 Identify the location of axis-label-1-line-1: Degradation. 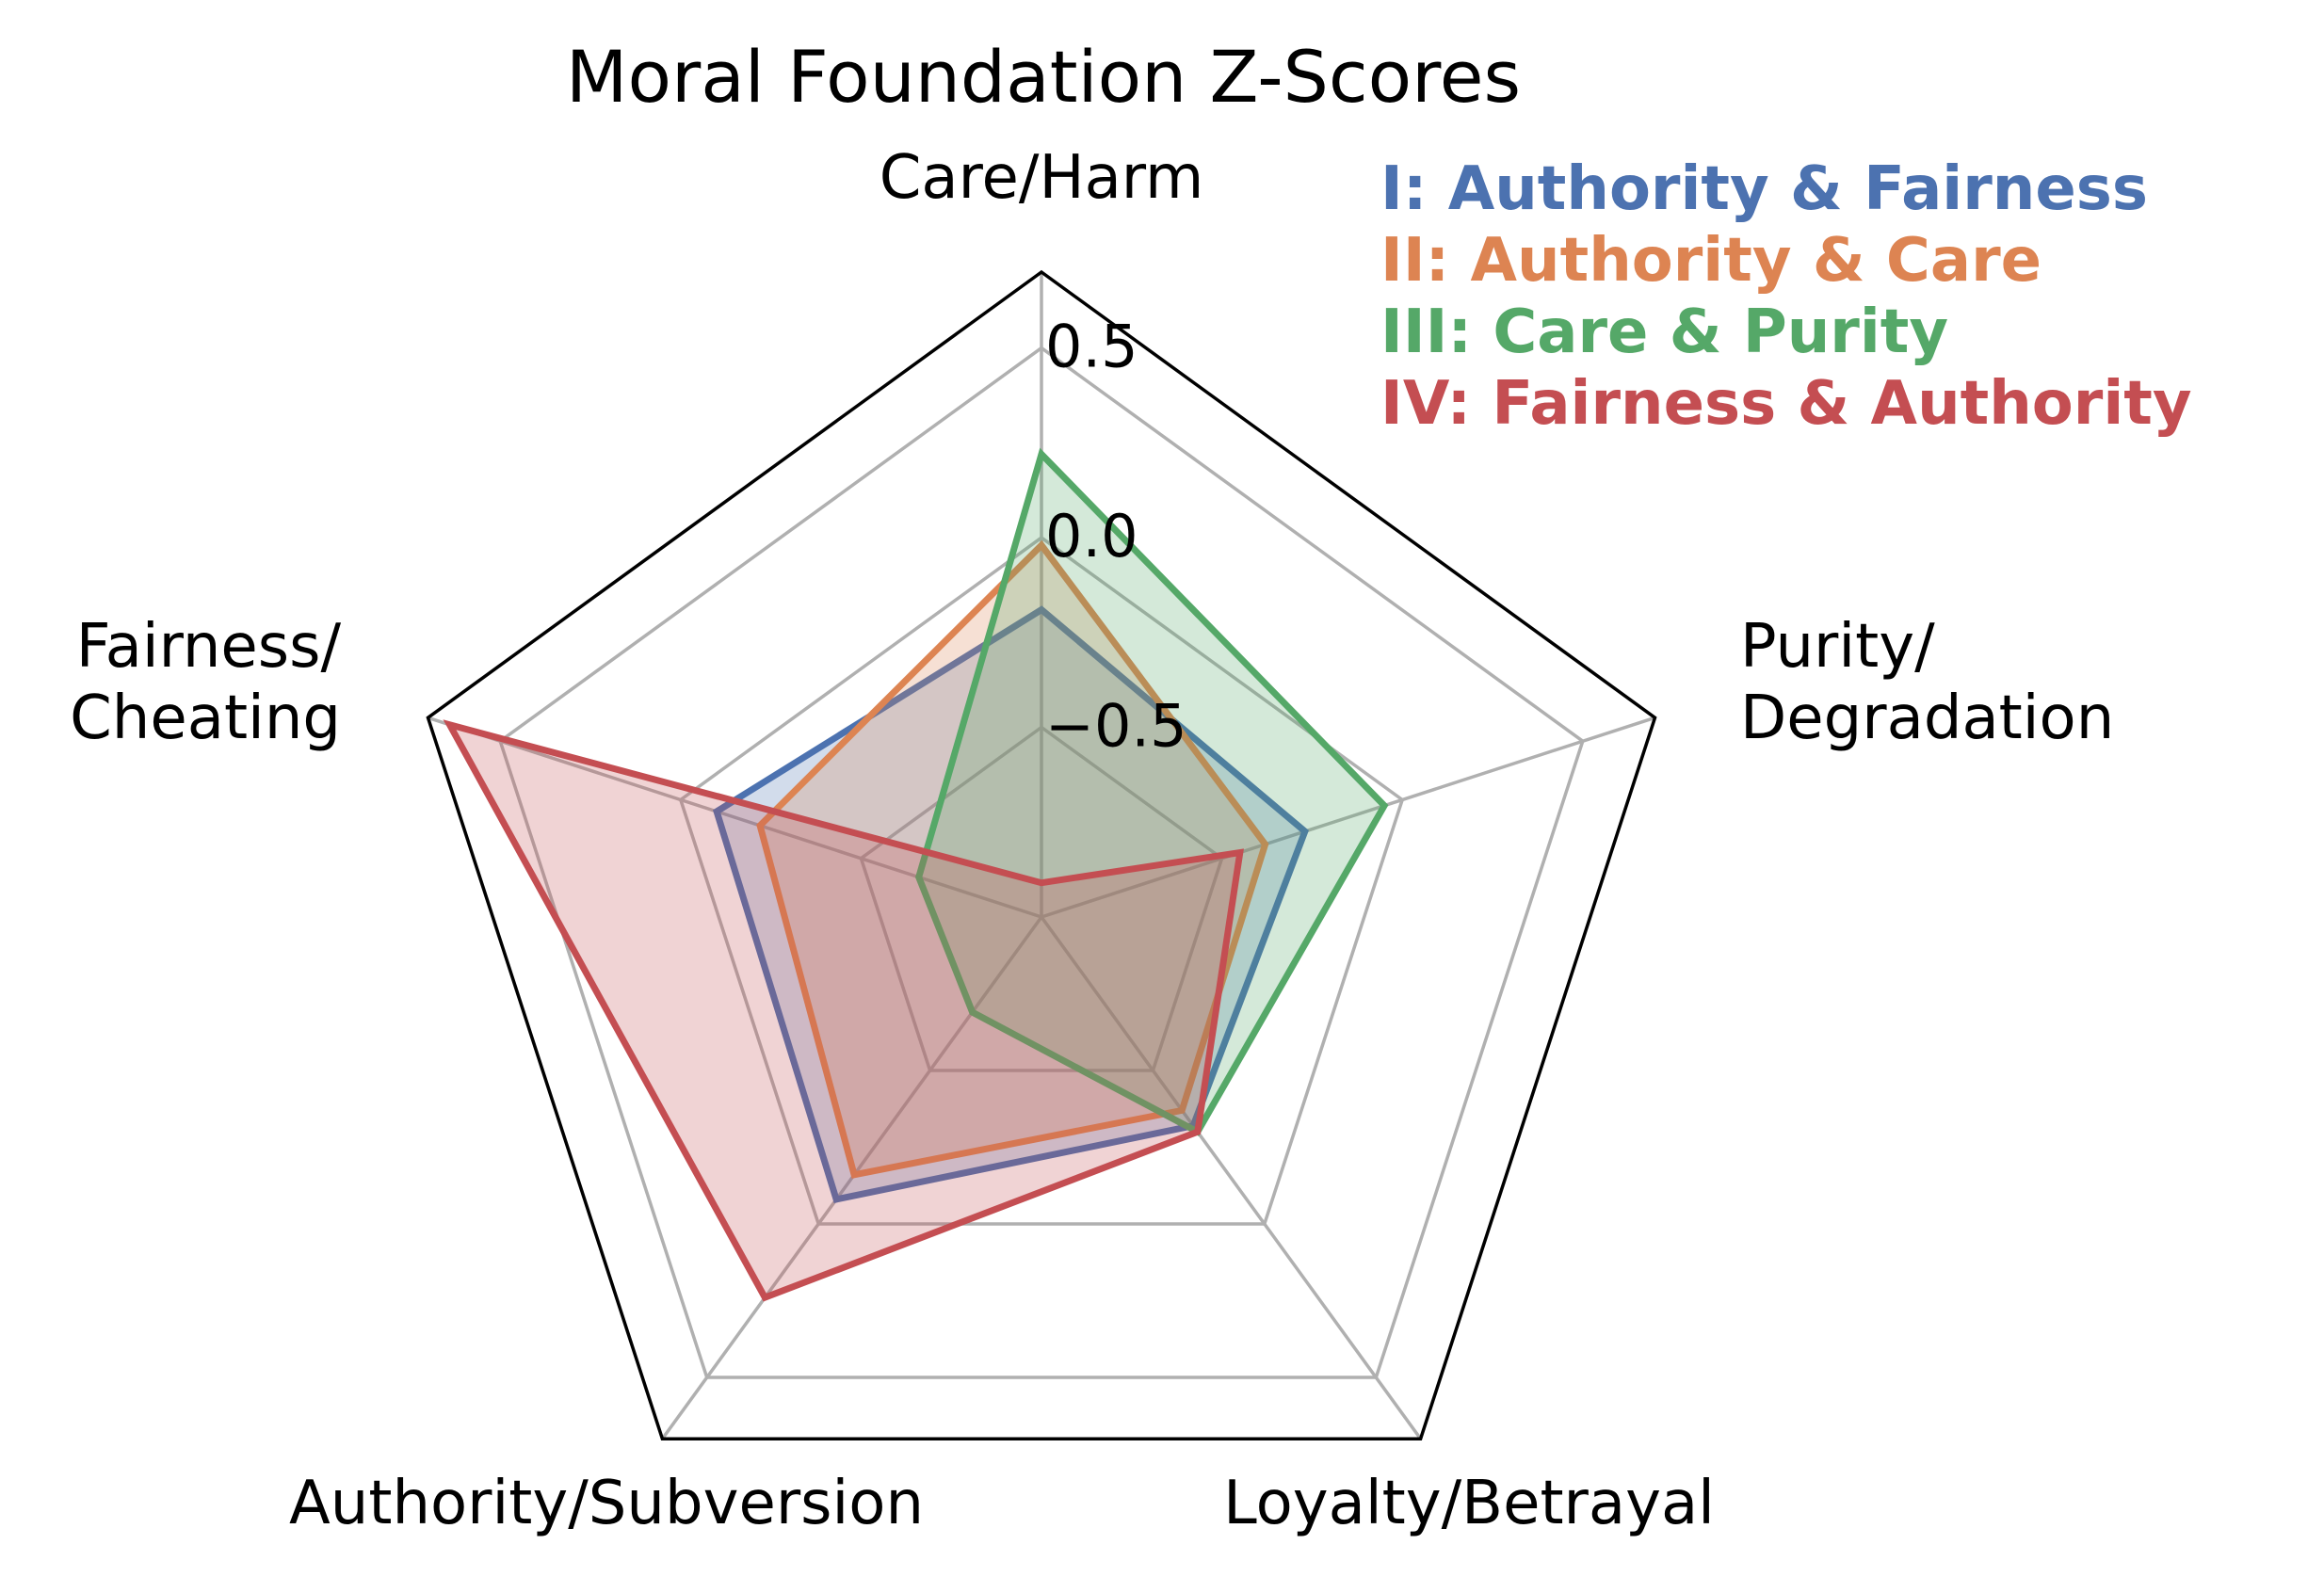
(1927, 719).